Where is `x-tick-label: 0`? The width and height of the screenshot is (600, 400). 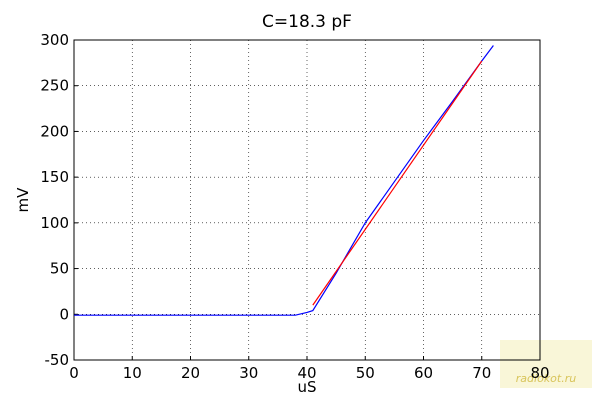 x-tick-label: 0 is located at coordinates (74, 373).